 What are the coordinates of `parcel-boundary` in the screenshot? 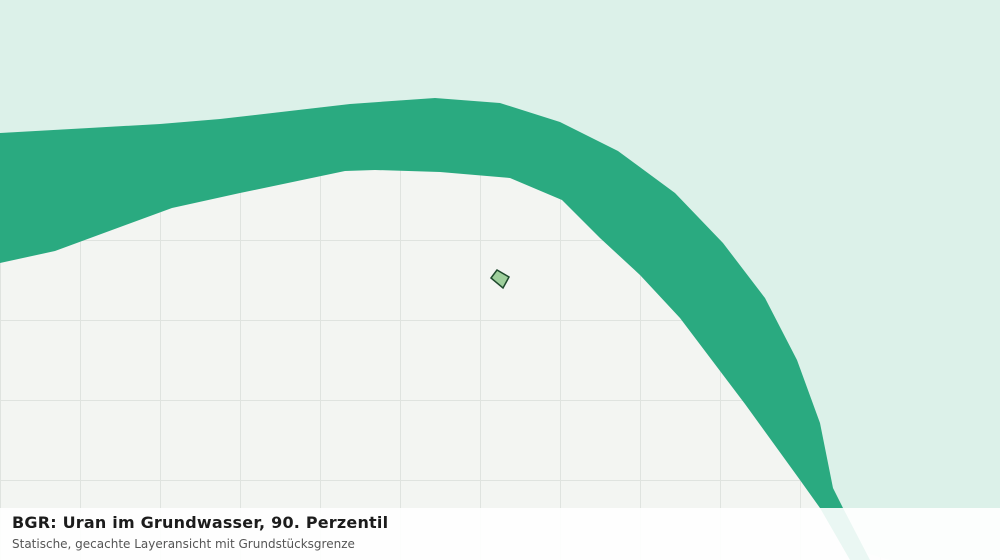 It's located at (500, 279).